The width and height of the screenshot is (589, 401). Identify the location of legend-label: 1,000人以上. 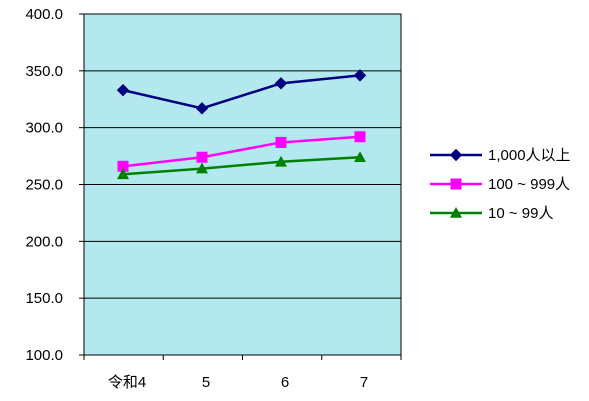
(529, 155).